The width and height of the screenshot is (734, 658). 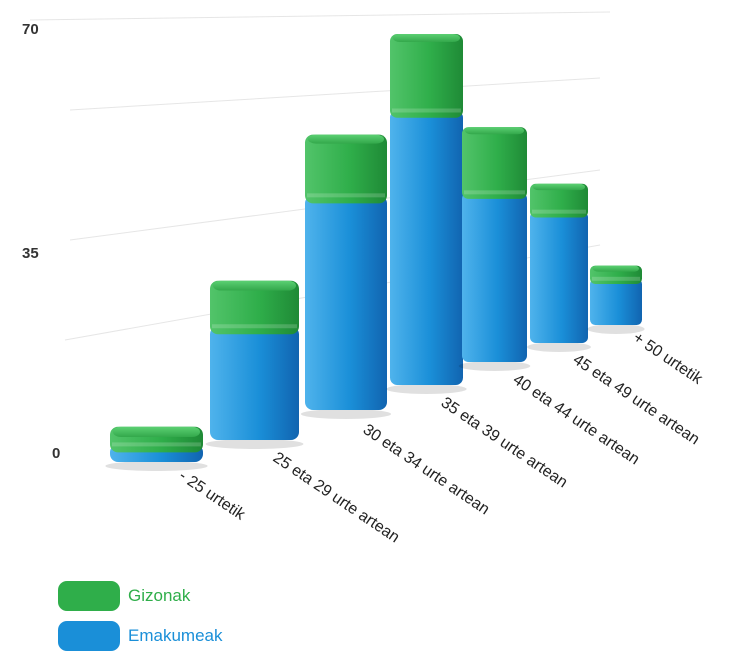 What do you see at coordinates (175, 635) in the screenshot?
I see `legend-label-emakumeak: Emakumeak` at bounding box center [175, 635].